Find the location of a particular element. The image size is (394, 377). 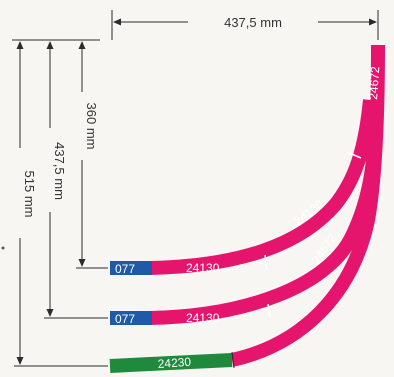

middle-start-label: 24130 is located at coordinates (203, 318).